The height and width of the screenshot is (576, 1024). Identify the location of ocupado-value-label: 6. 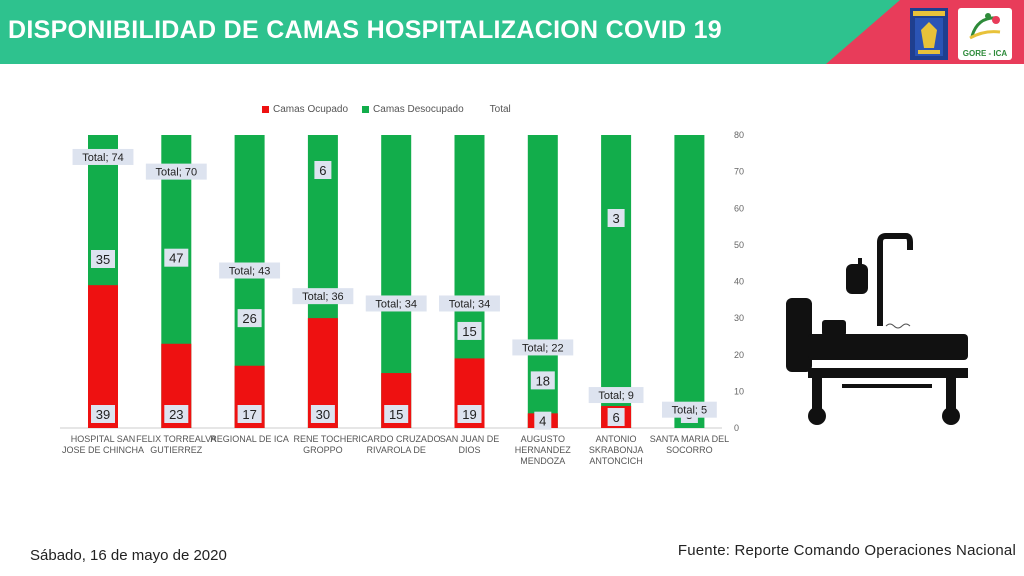
(615, 417).